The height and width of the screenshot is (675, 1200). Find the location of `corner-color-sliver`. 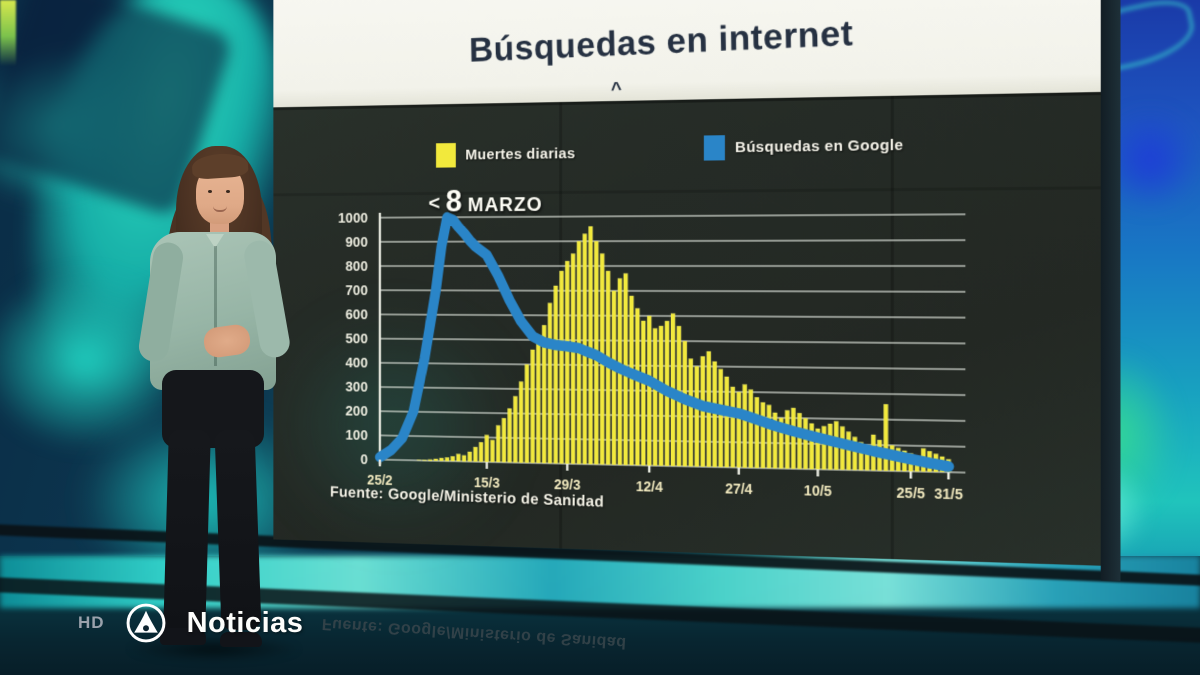

corner-color-sliver is located at coordinates (8, 33).